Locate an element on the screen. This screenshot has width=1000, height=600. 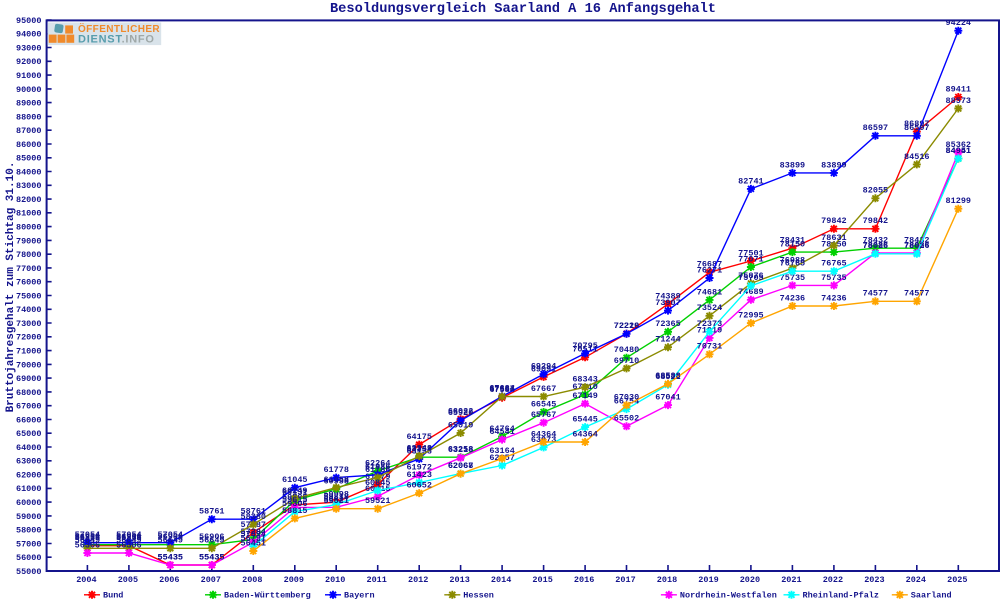
svg-text: 59621 is located at coordinates (336, 500).